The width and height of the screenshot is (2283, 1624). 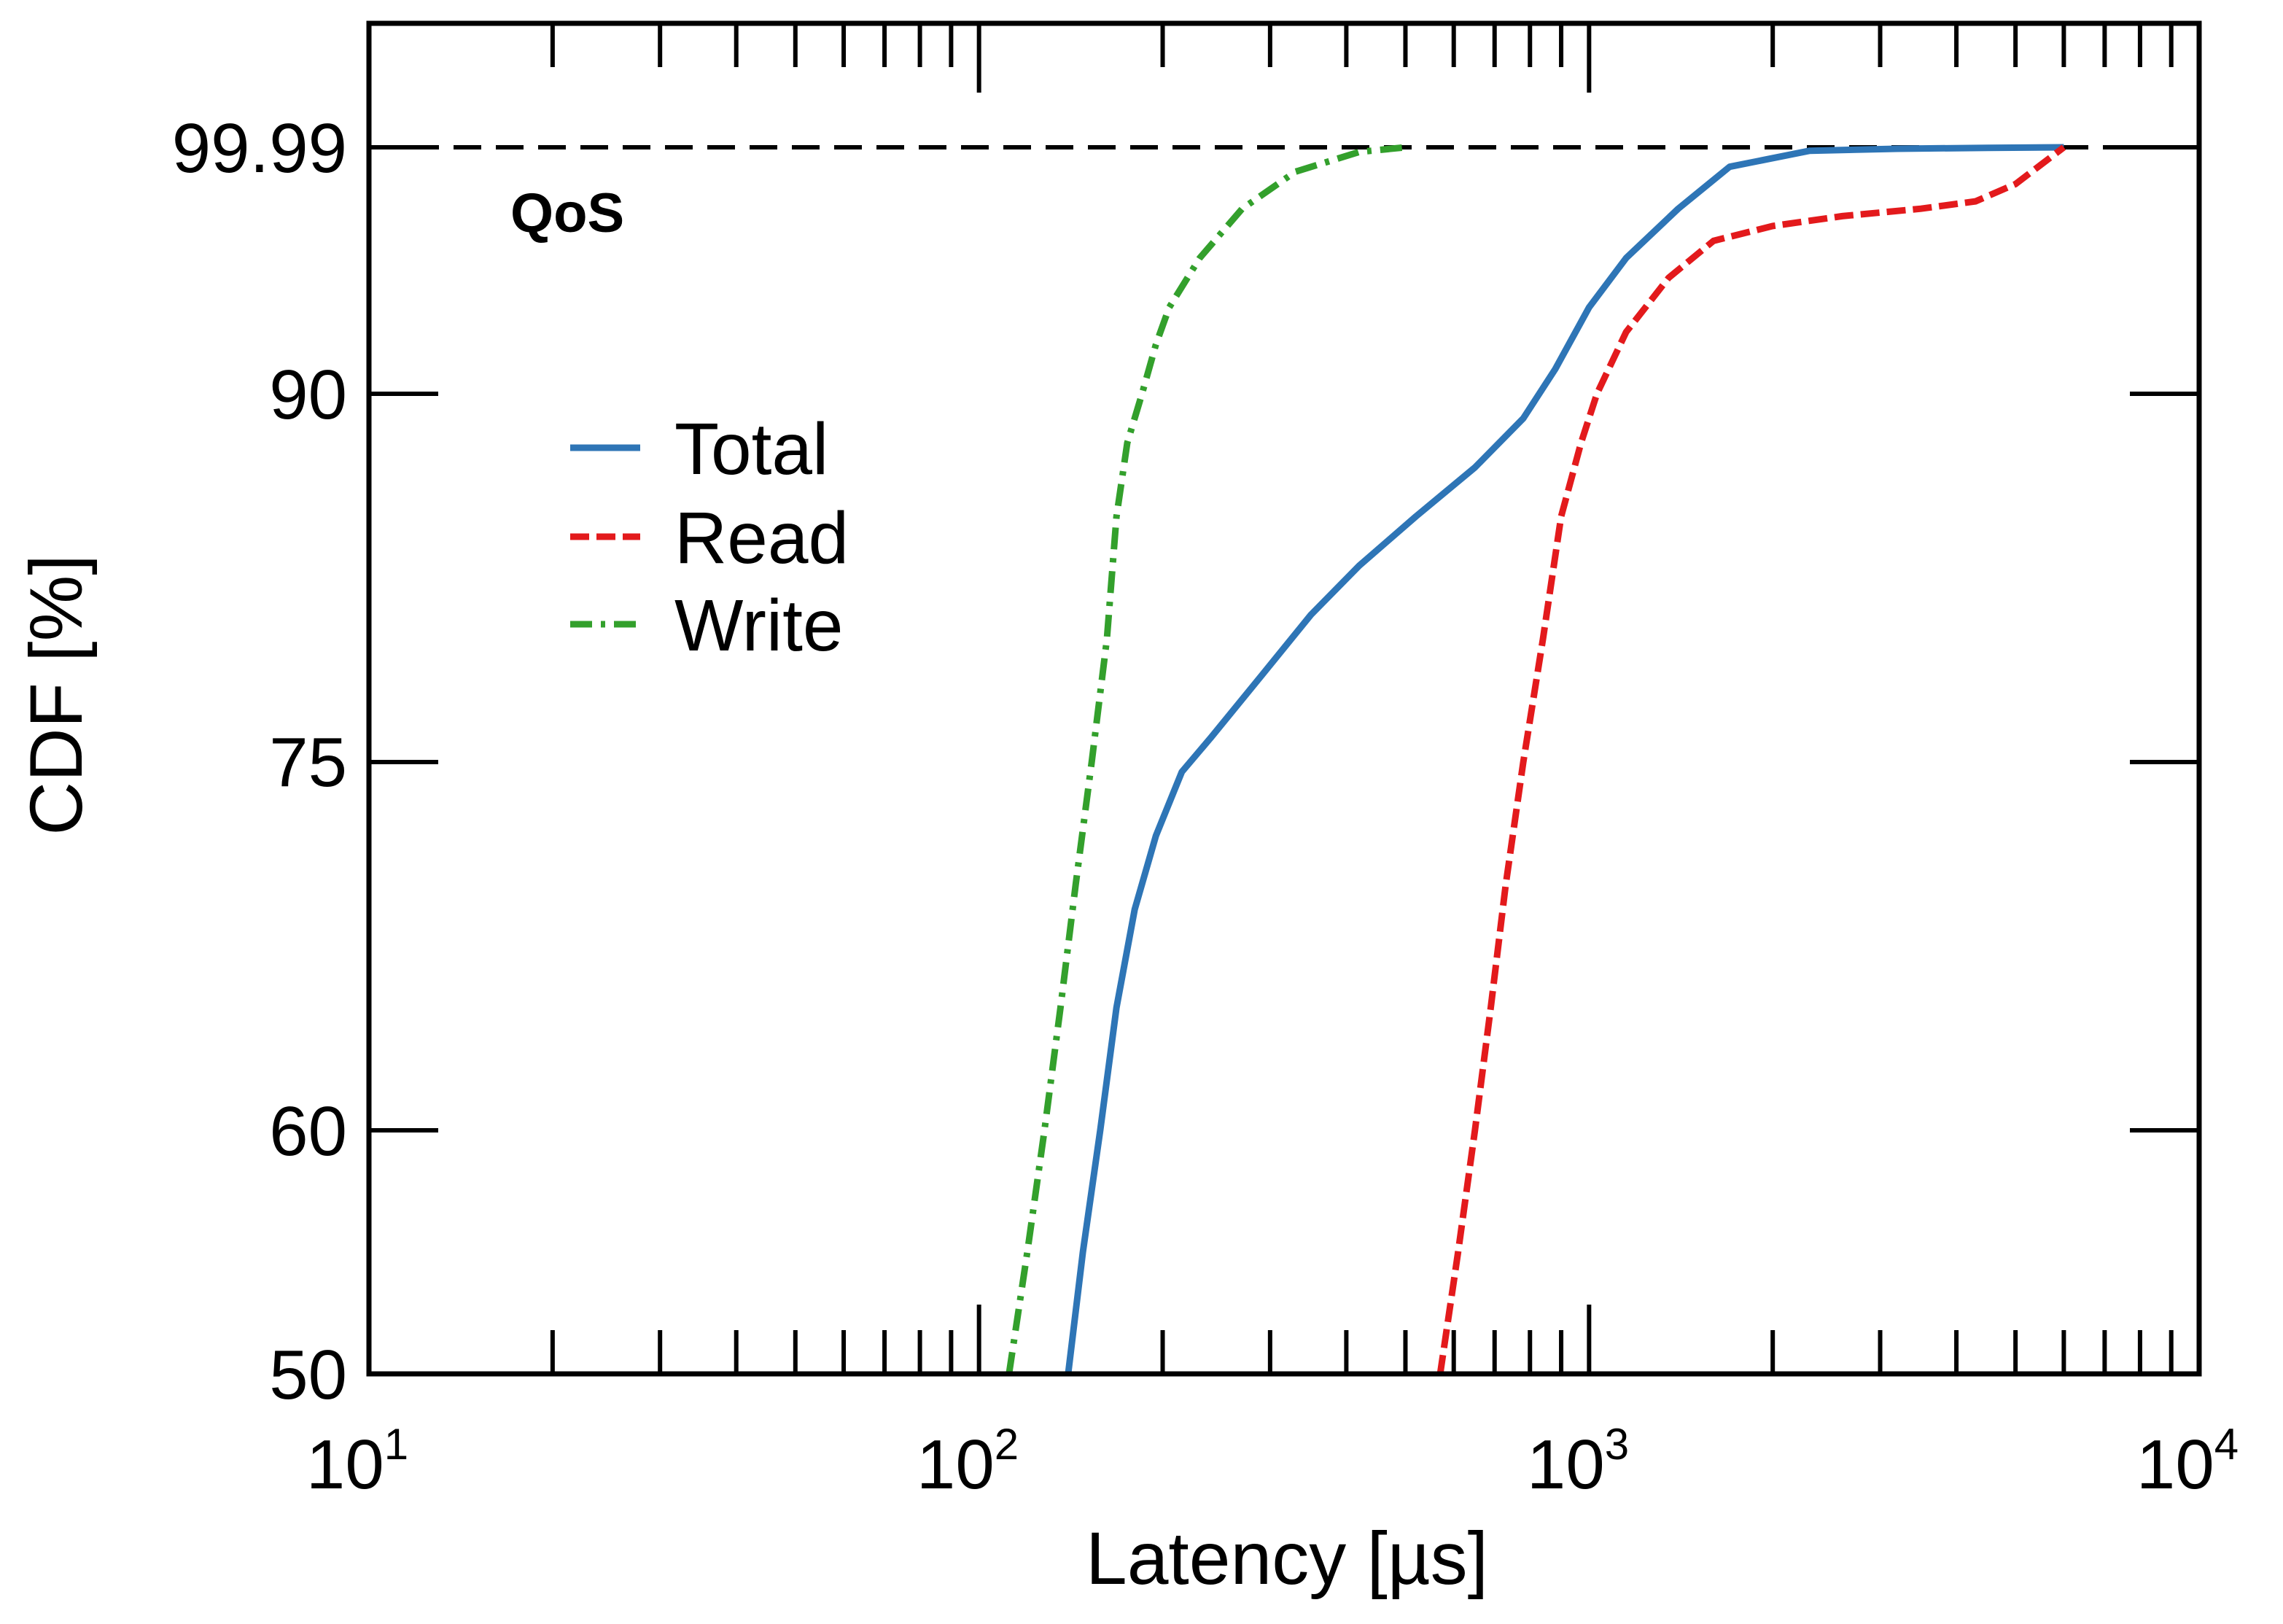 What do you see at coordinates (308, 762) in the screenshot?
I see `y-tick-label-75: 75` at bounding box center [308, 762].